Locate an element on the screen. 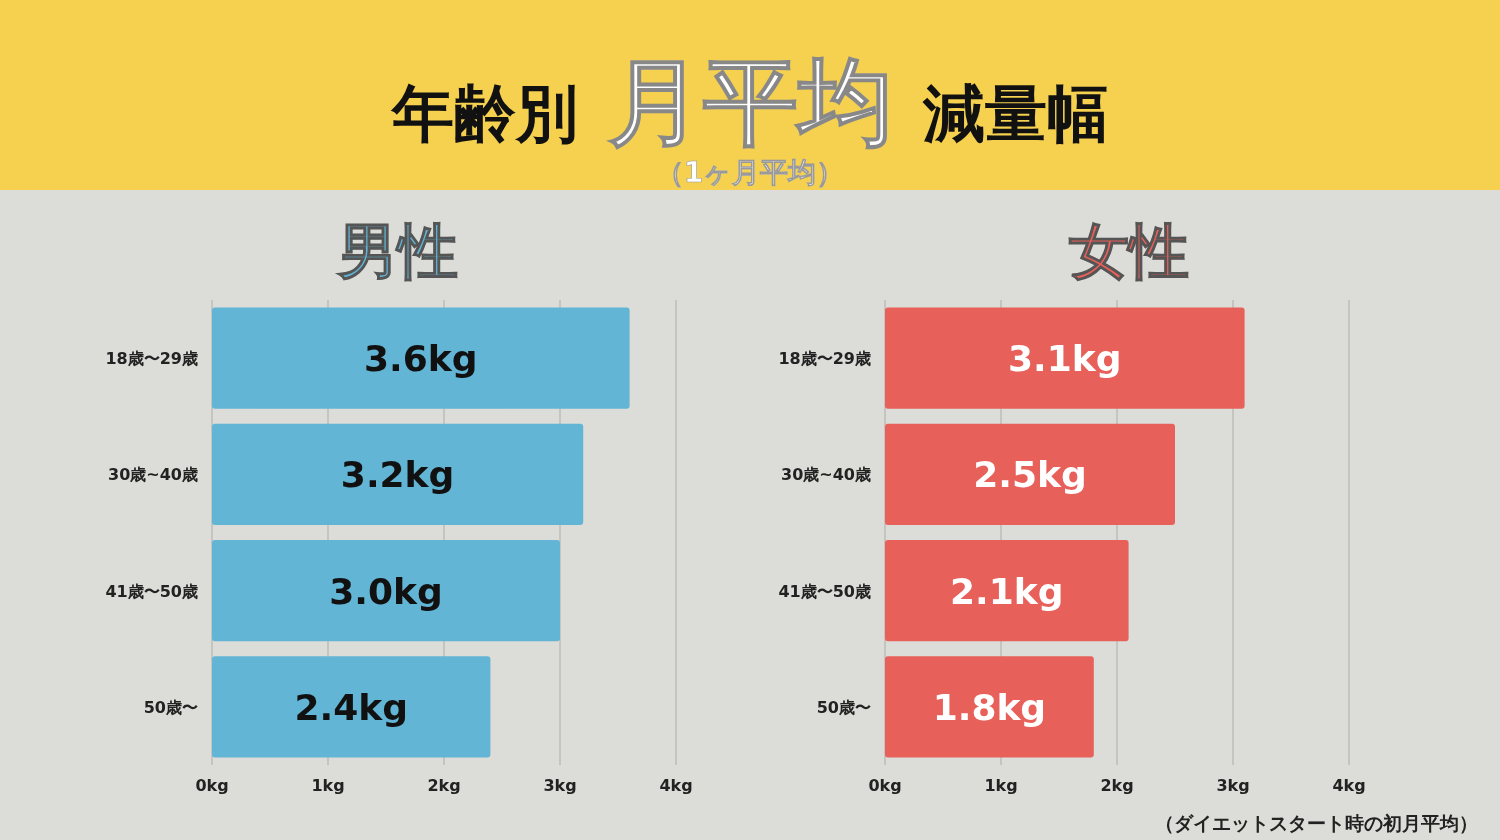 This screenshot has width=1500, height=840. data-label: 1.8kg is located at coordinates (989, 707).